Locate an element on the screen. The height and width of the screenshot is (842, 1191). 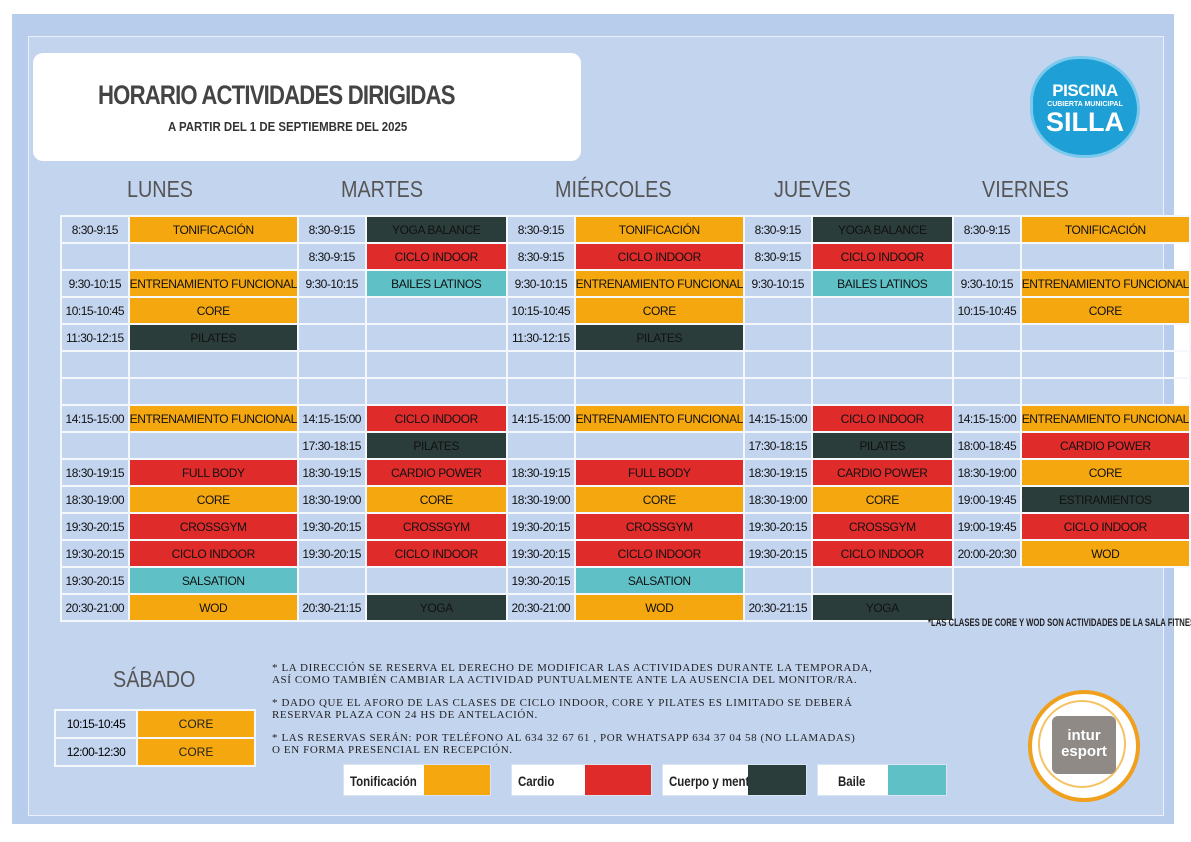
badge-ring is located at coordinates (1082, 744).